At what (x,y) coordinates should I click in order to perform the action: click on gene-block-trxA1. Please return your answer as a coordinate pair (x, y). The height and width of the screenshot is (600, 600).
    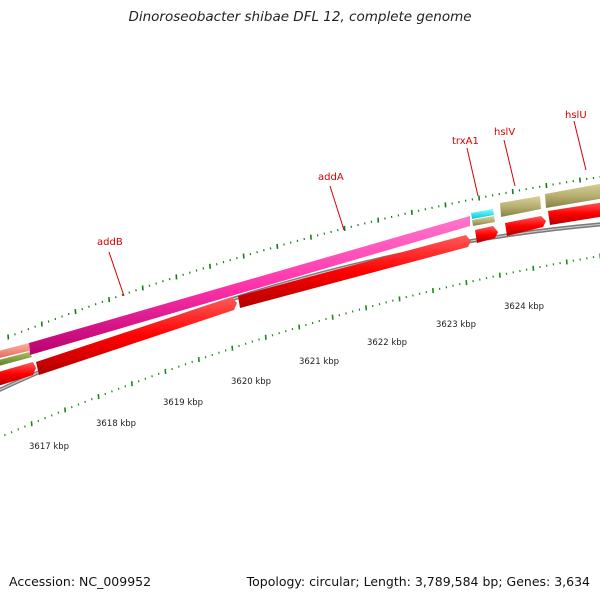
    Looking at the image, I should click on (482, 214).